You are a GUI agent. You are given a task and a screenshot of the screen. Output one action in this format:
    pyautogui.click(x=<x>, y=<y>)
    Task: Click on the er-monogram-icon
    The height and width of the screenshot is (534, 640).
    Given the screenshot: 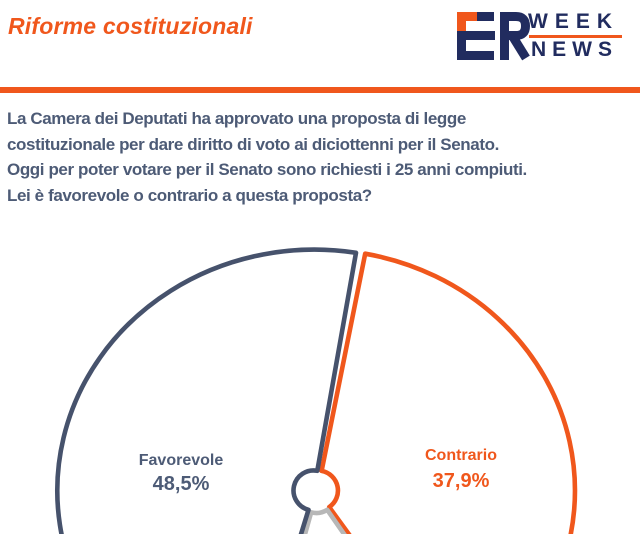 What is the action you would take?
    pyautogui.click(x=494, y=36)
    